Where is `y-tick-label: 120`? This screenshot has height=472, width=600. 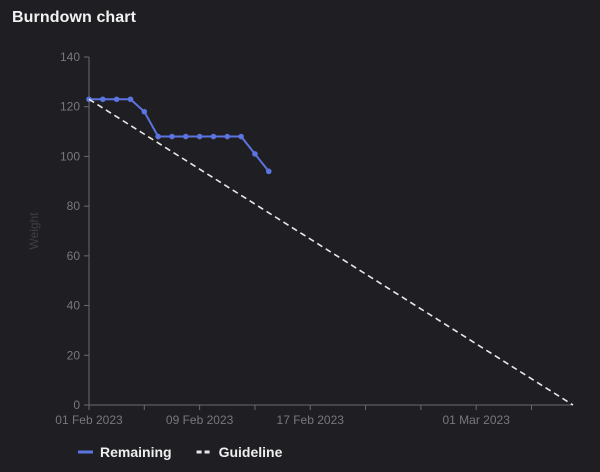 y-tick-label: 120 is located at coordinates (70, 107).